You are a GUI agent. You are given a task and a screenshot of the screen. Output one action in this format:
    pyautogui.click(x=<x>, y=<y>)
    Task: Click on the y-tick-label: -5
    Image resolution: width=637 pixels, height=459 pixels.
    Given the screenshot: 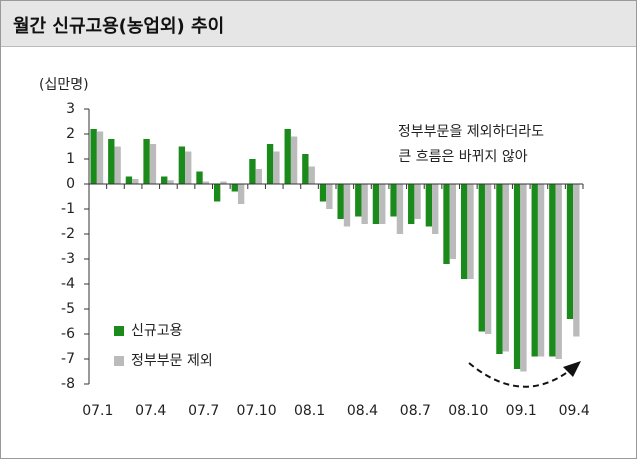 What is the action you would take?
    pyautogui.click(x=68, y=309)
    